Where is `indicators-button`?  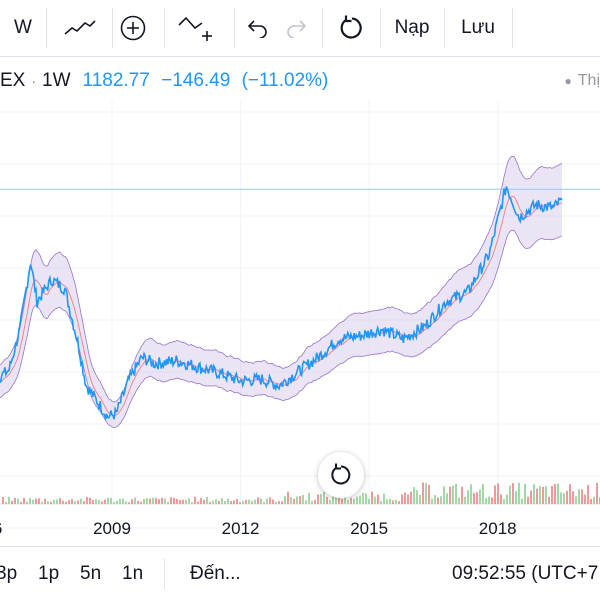 indicators-button is located at coordinates (80, 28).